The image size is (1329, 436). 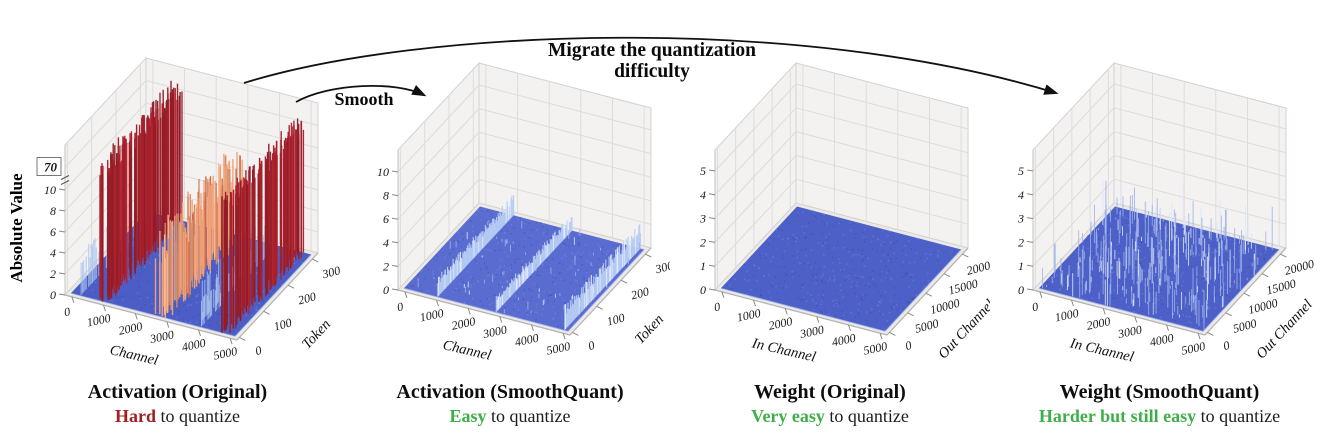 I want to click on plot-title: Weight (SmoothQuant), so click(x=1159, y=392).